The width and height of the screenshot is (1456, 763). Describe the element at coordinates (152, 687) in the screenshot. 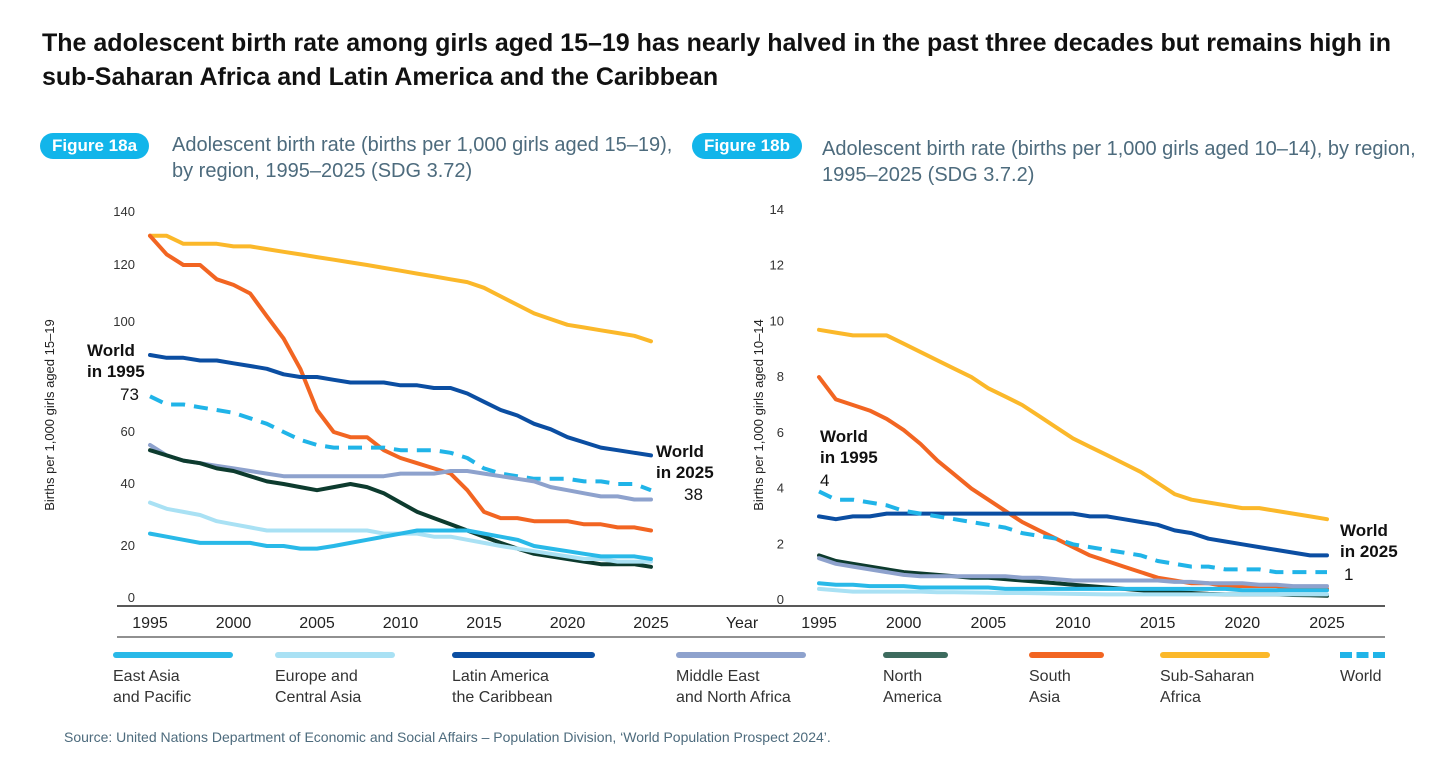

I see `legend-label: East Asia and Pacific` at that location.